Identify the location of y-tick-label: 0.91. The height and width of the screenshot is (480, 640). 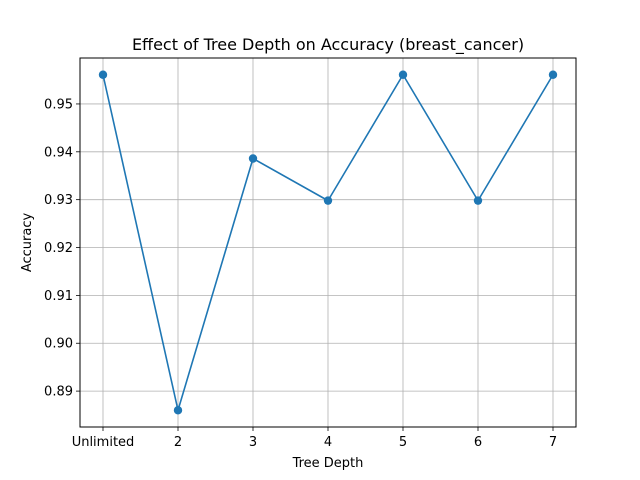
(58, 296).